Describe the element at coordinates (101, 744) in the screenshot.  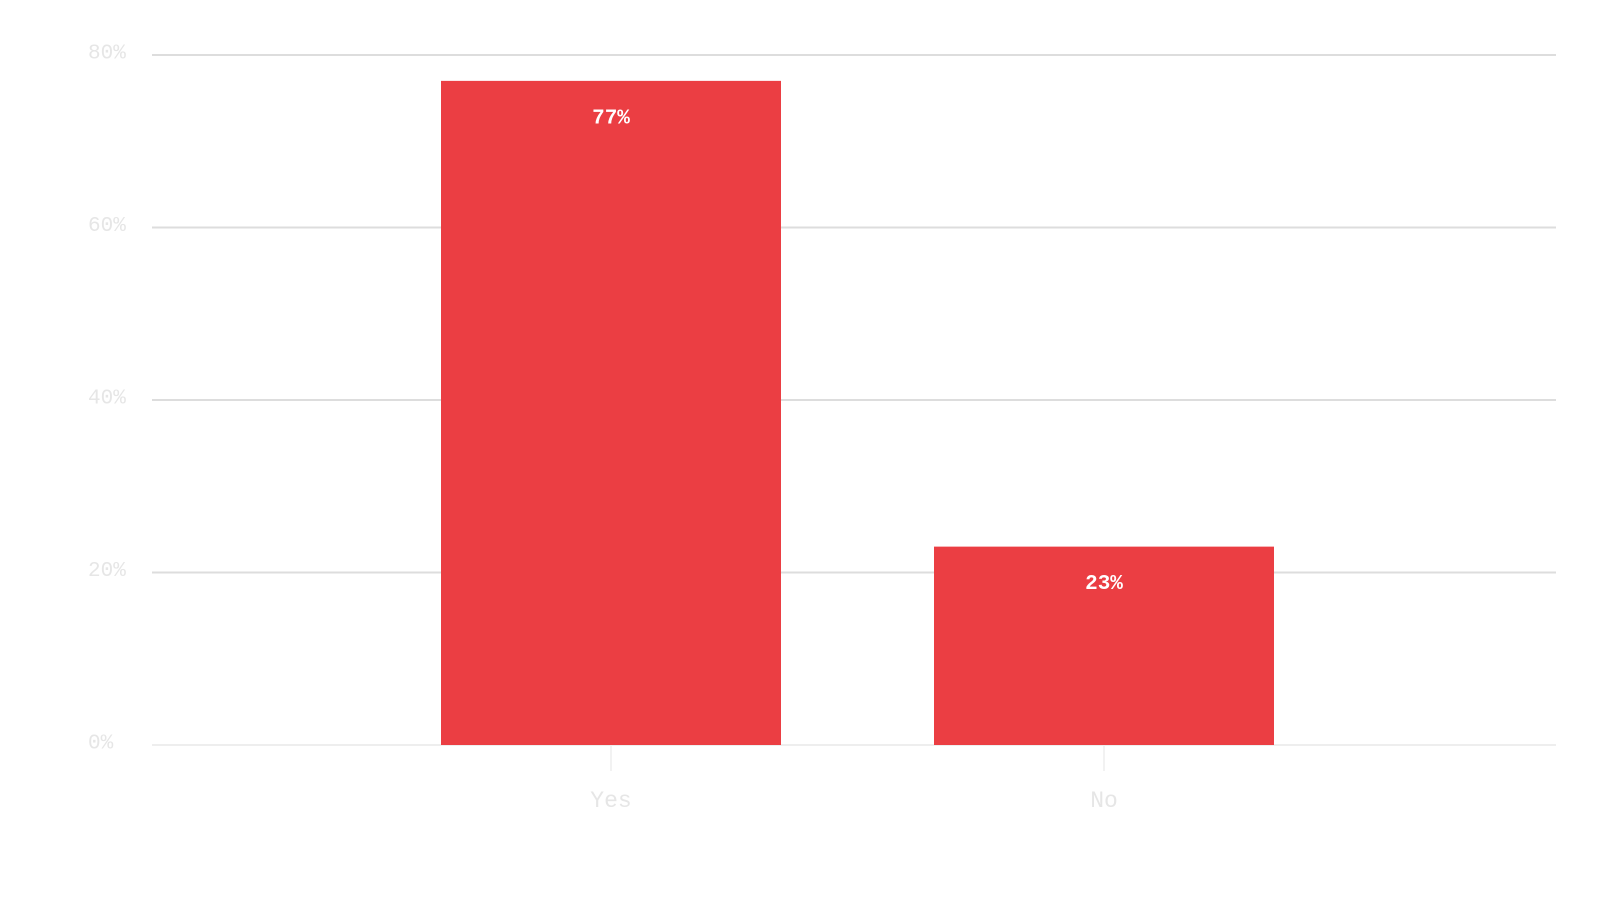
I see `y-tick-label: 0%` at that location.